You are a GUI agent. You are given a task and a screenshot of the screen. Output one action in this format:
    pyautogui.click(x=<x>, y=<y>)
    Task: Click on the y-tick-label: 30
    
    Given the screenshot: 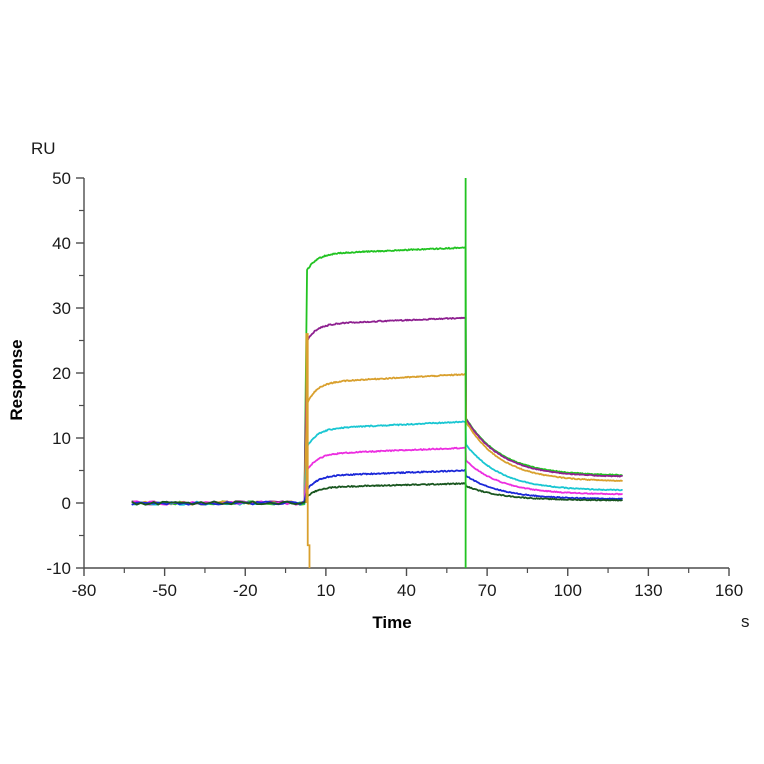 What is the action you would take?
    pyautogui.click(x=61, y=308)
    